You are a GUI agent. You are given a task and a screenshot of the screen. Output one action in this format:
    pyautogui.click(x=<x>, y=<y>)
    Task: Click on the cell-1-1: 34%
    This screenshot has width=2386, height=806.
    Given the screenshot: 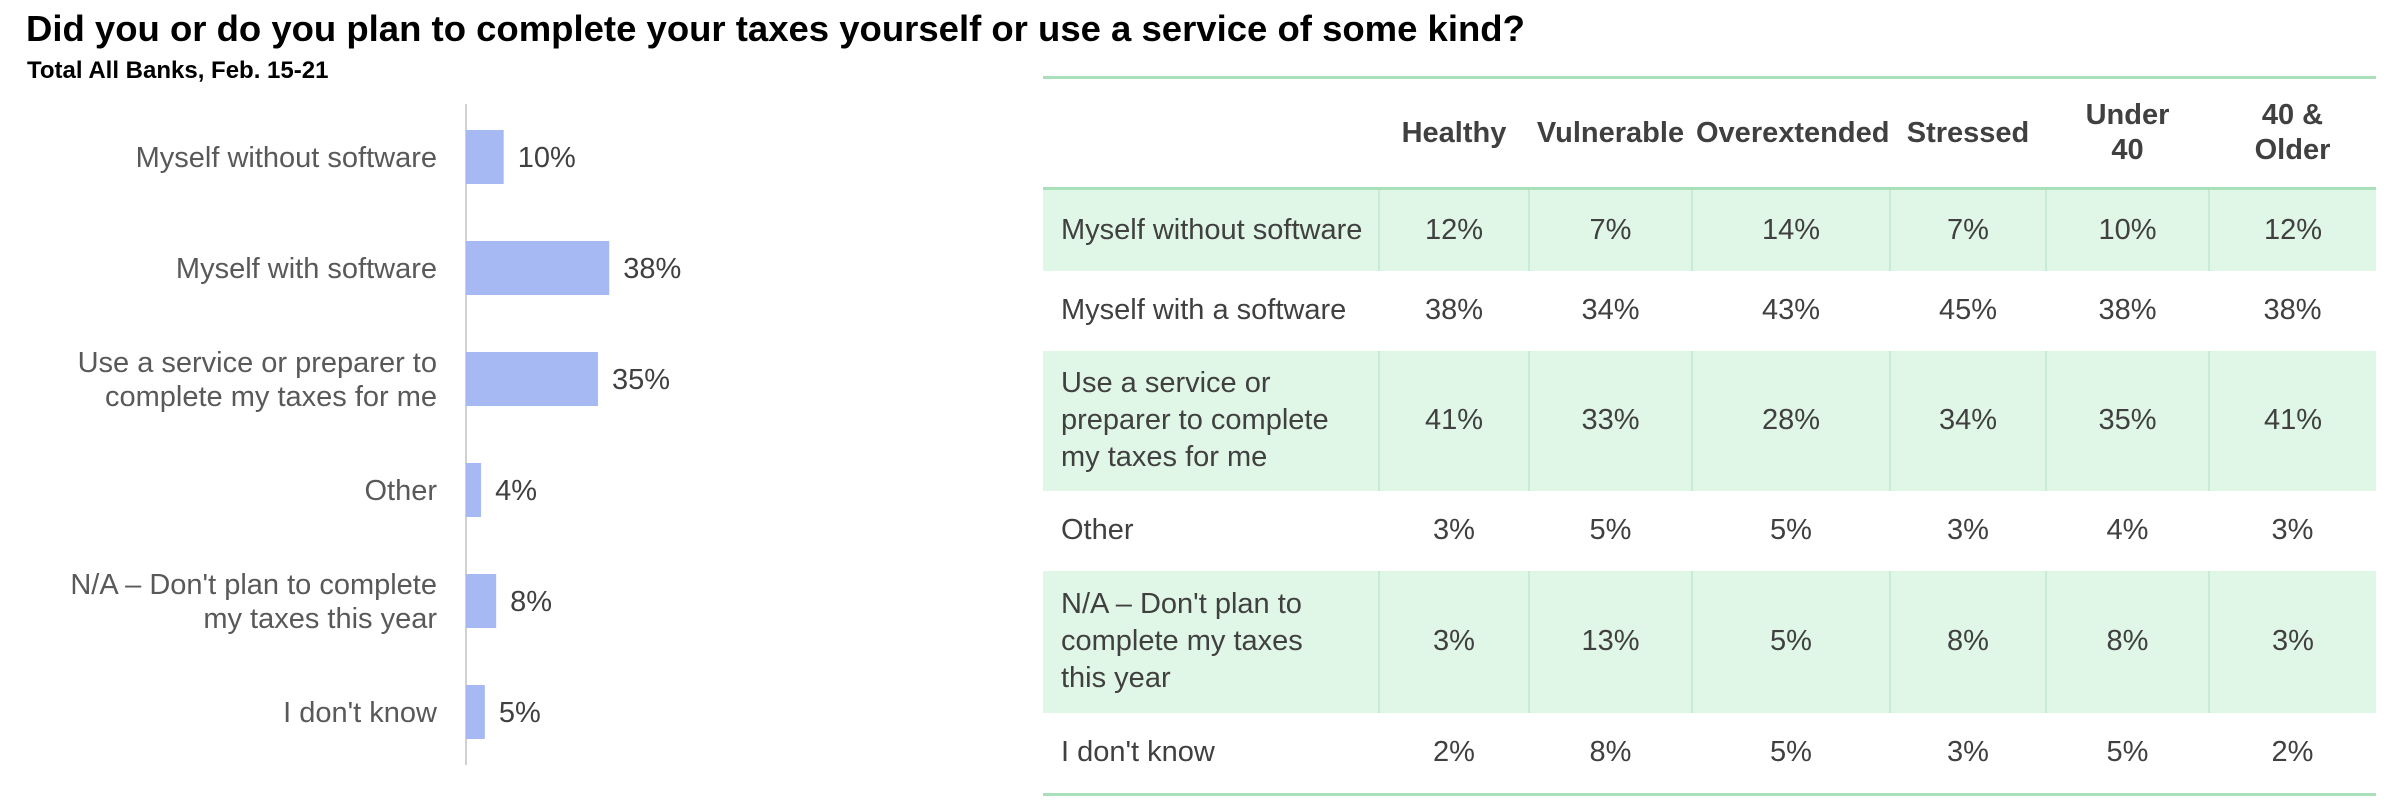 What is the action you would take?
    pyautogui.click(x=1610, y=310)
    